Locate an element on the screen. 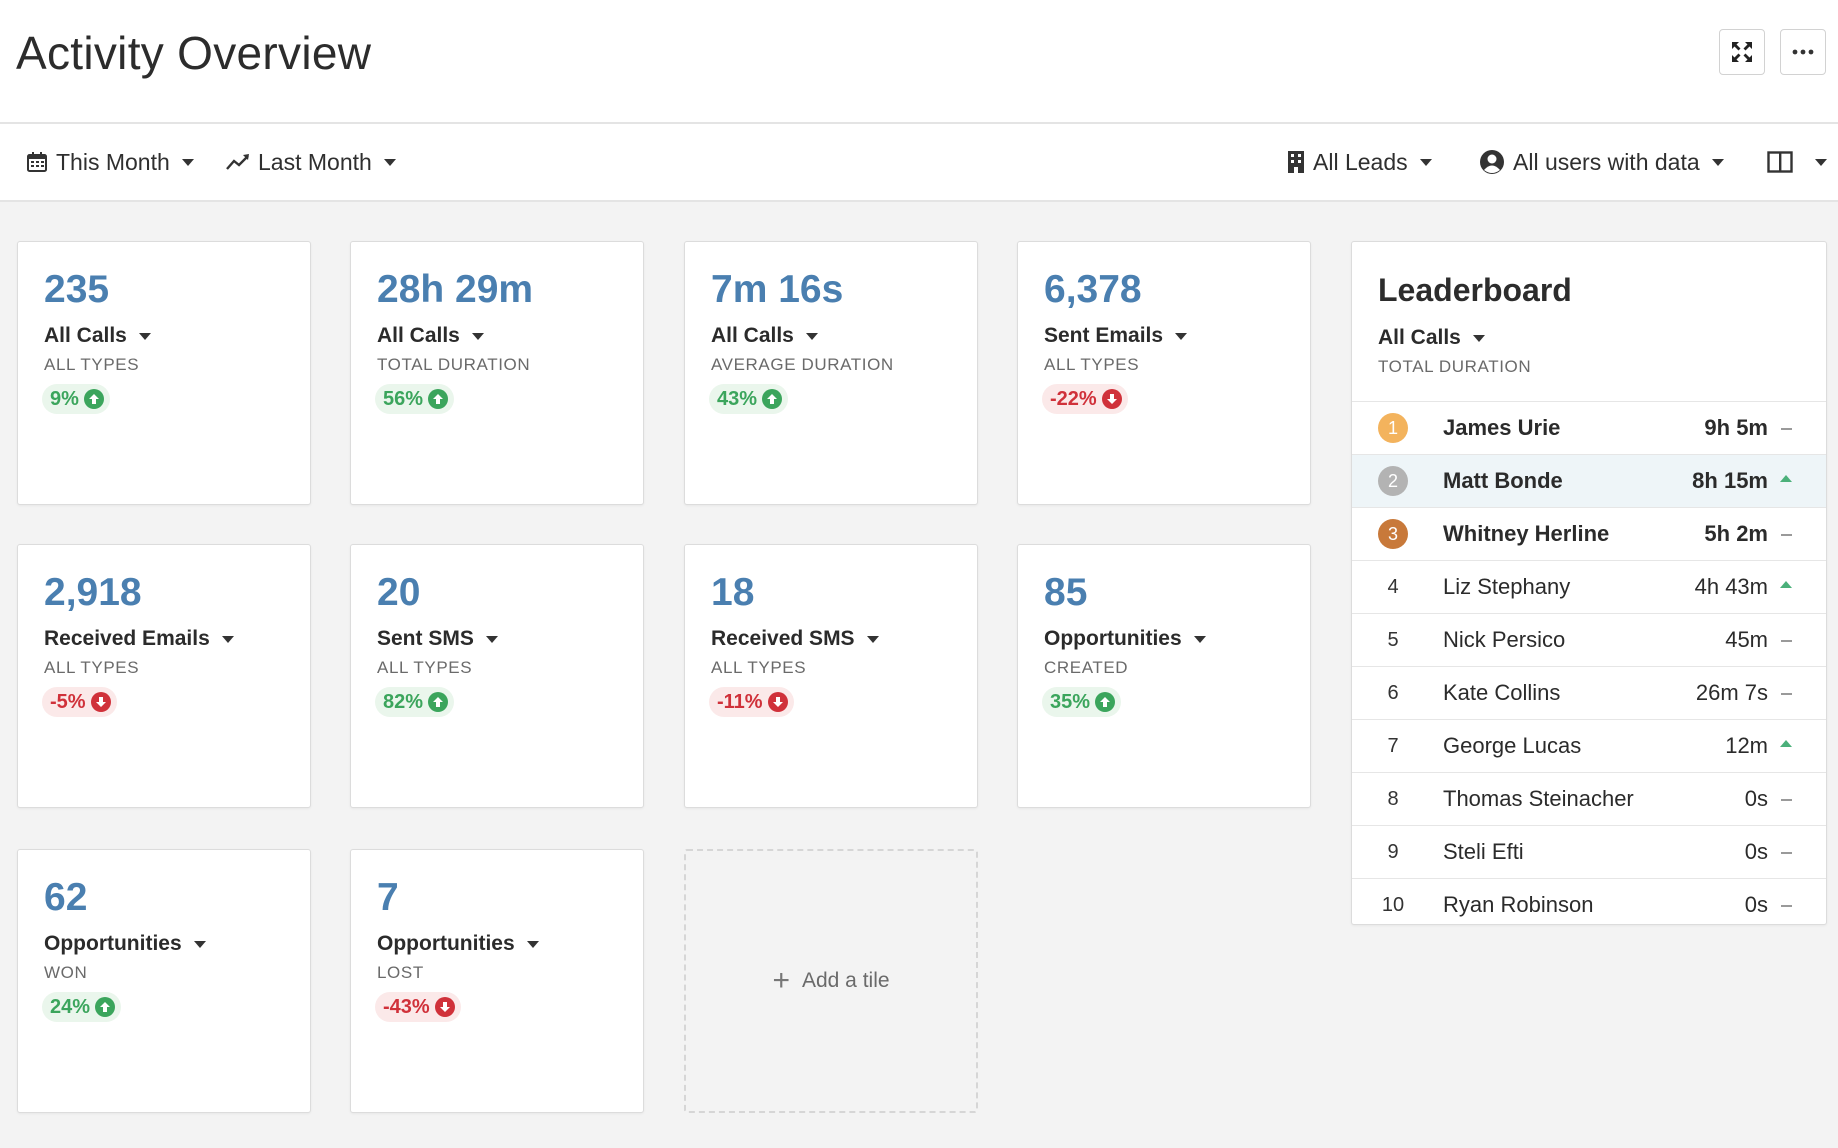 The height and width of the screenshot is (1148, 1838). metric-tile: 20 Sent SMS ALL TYPES 82% is located at coordinates (497, 676).